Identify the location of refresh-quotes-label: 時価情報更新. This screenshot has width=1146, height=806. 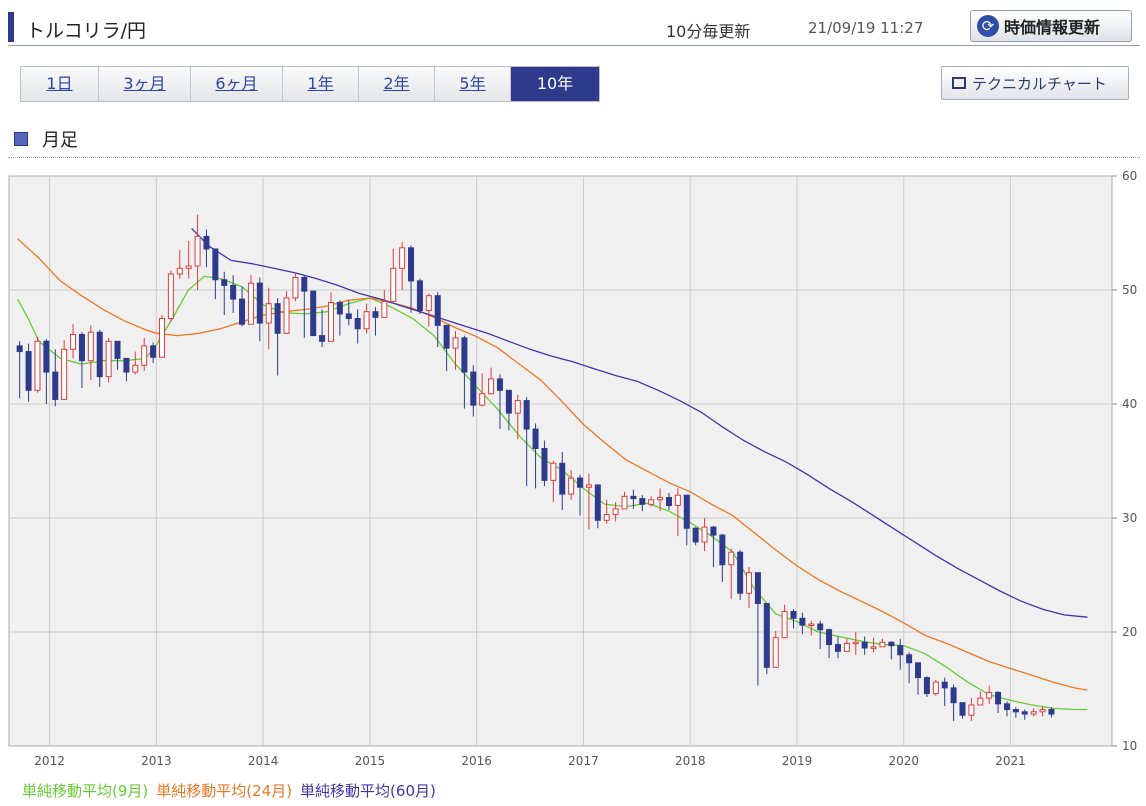
(1052, 27).